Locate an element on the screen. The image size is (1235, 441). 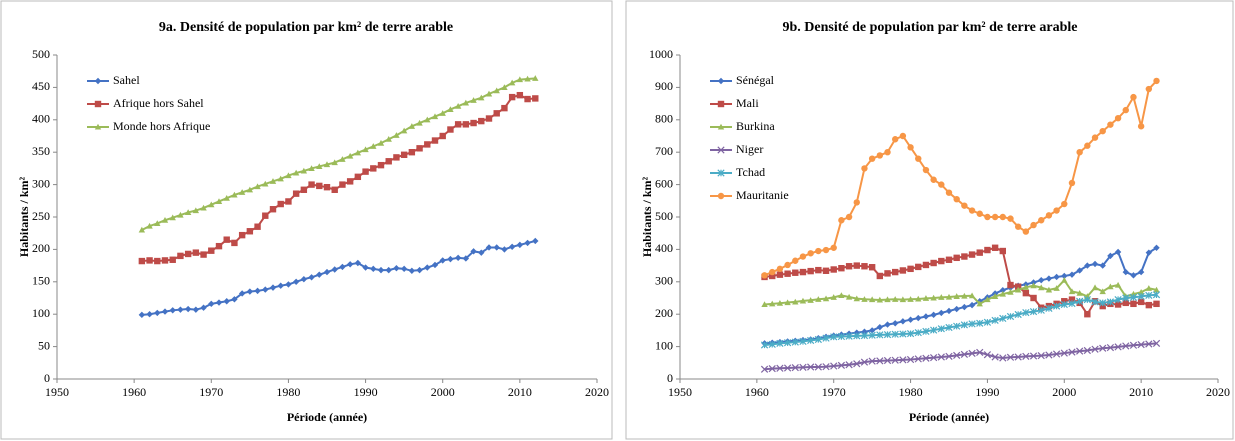
y-tick-label: 250 is located at coordinates (41, 216).